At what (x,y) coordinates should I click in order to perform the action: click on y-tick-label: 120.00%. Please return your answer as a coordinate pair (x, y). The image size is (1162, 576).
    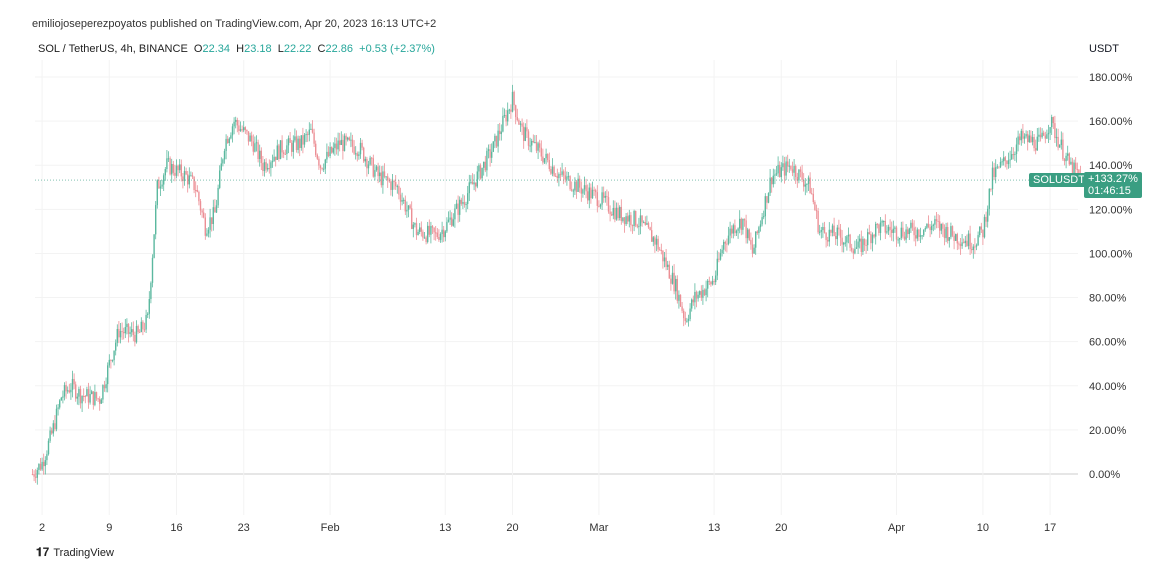
    Looking at the image, I should click on (1111, 210).